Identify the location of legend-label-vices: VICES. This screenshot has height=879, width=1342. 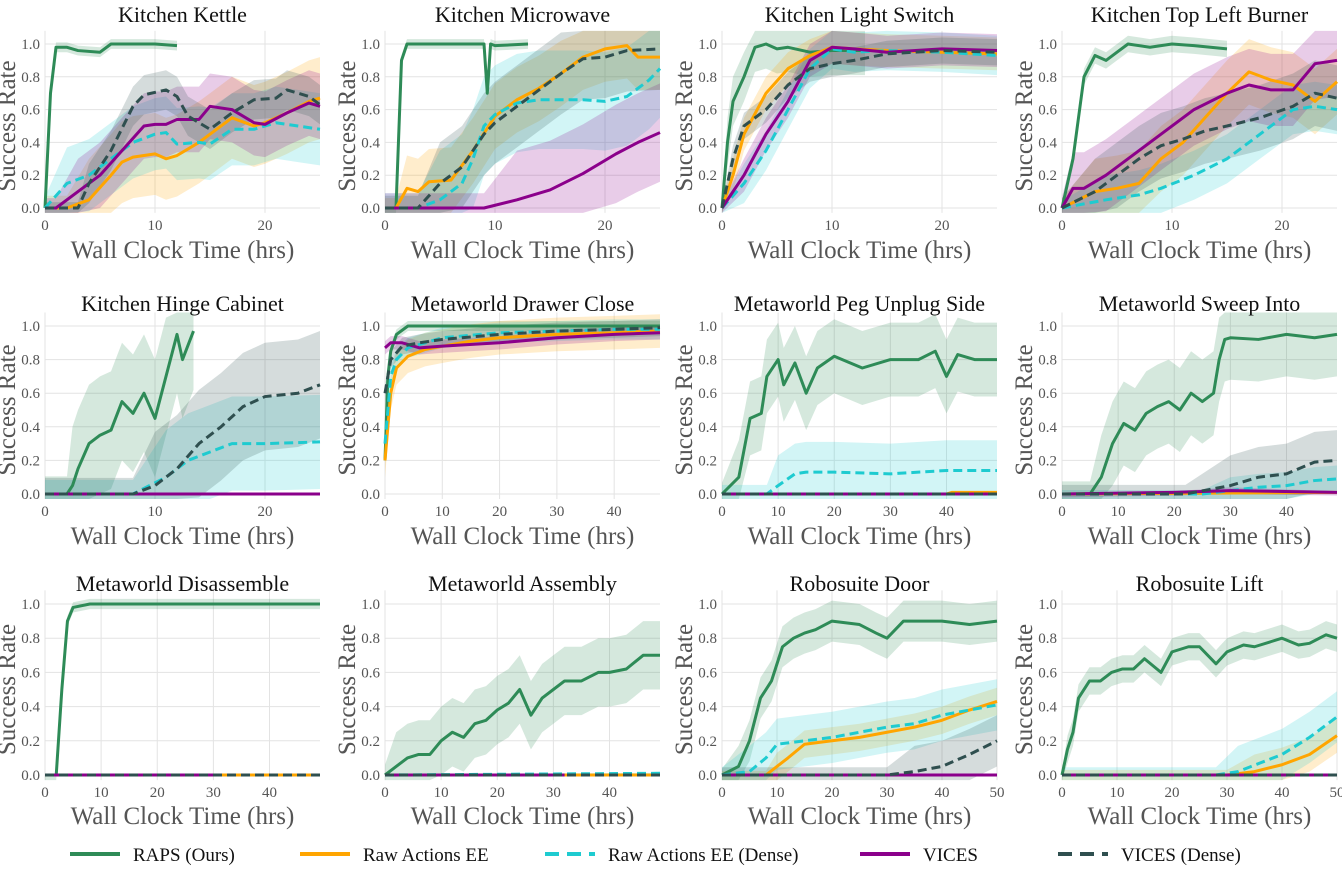
(950, 855).